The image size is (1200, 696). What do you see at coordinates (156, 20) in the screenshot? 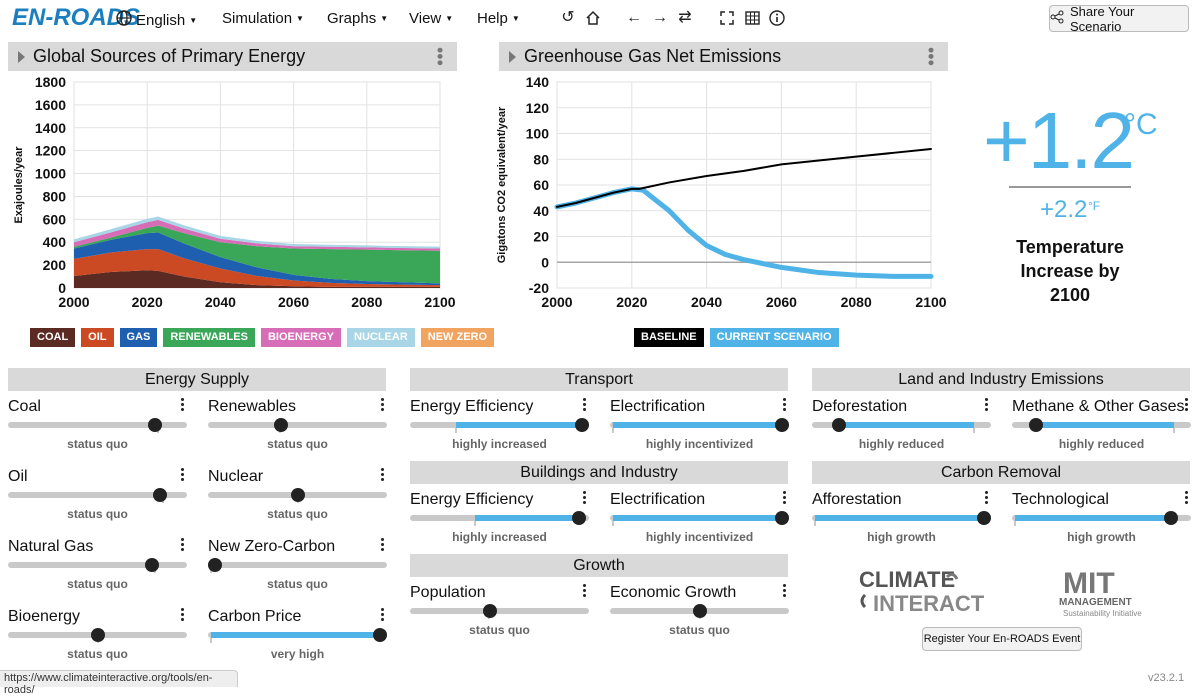
I see `language-menu: English ▼` at bounding box center [156, 20].